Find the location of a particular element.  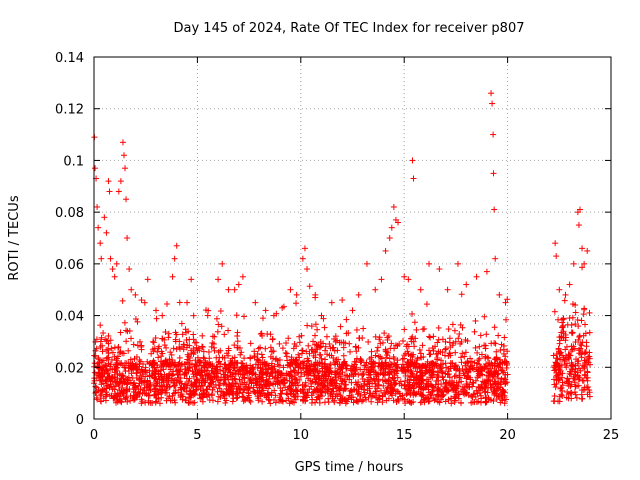

x-tick-label: 20 is located at coordinates (507, 435).